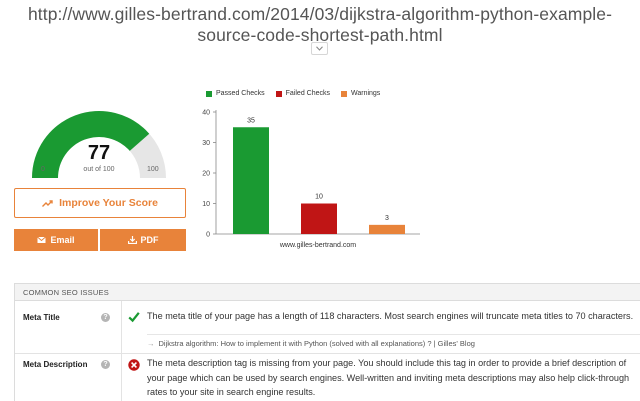 Image resolution: width=640 pixels, height=401 pixels. I want to click on legend-item-passed: Passed Checks, so click(235, 93).